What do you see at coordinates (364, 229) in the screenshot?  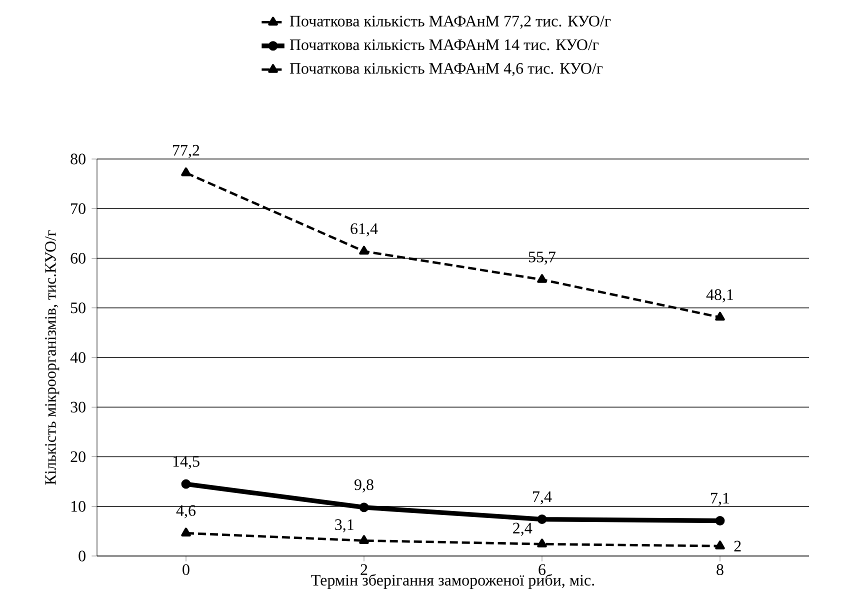 I see `data-label: 61,4` at bounding box center [364, 229].